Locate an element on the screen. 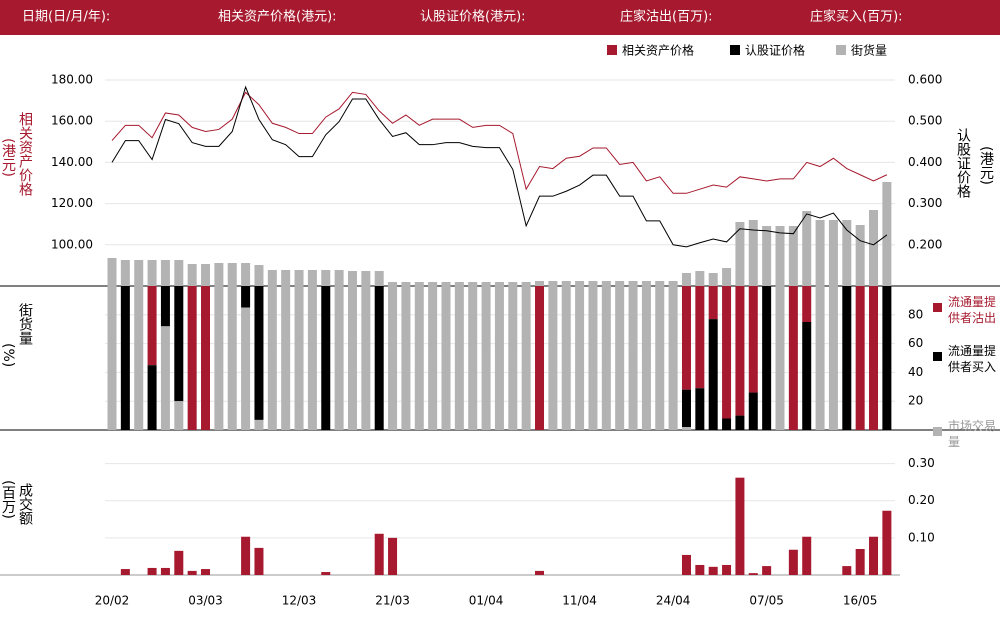  axis-label: (百万) is located at coordinates (8, 499).